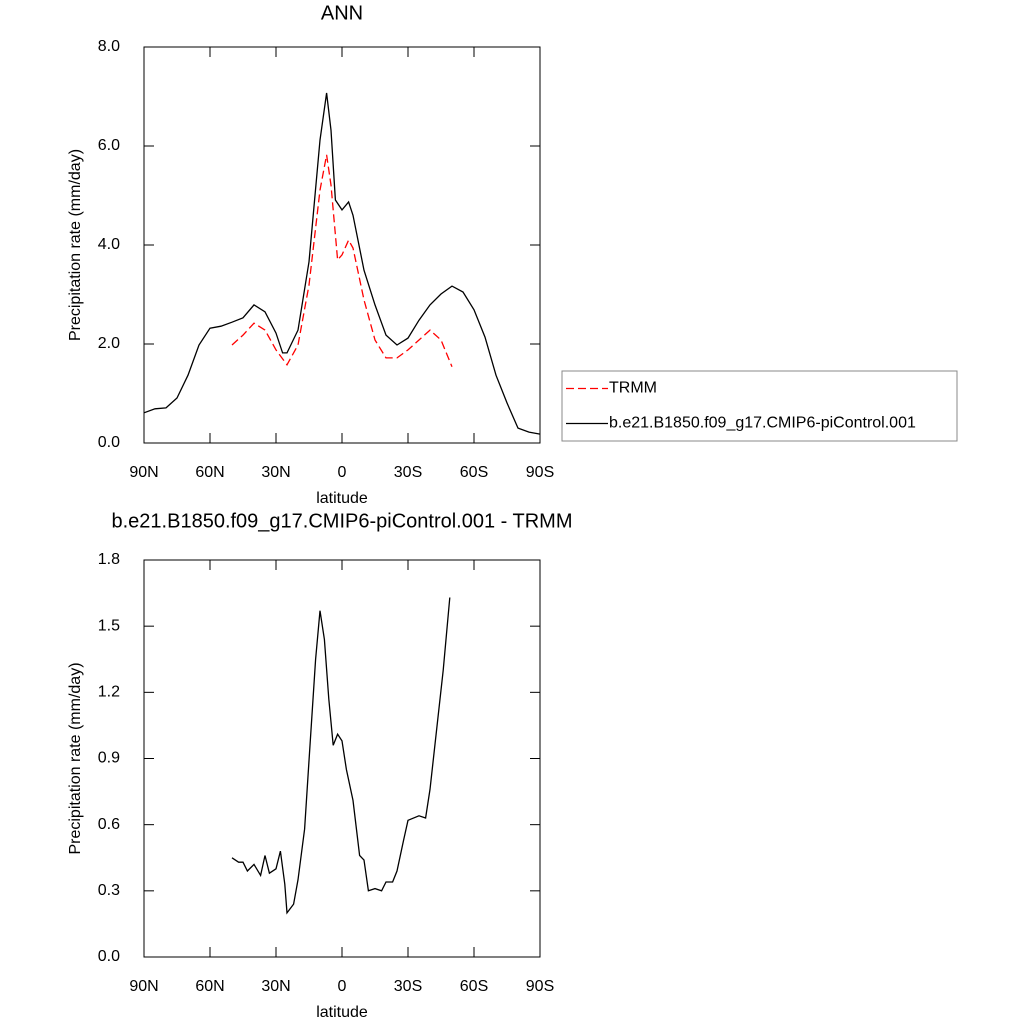  Describe the element at coordinates (109, 244) in the screenshot. I see `y-tick-label: 4.0` at that location.